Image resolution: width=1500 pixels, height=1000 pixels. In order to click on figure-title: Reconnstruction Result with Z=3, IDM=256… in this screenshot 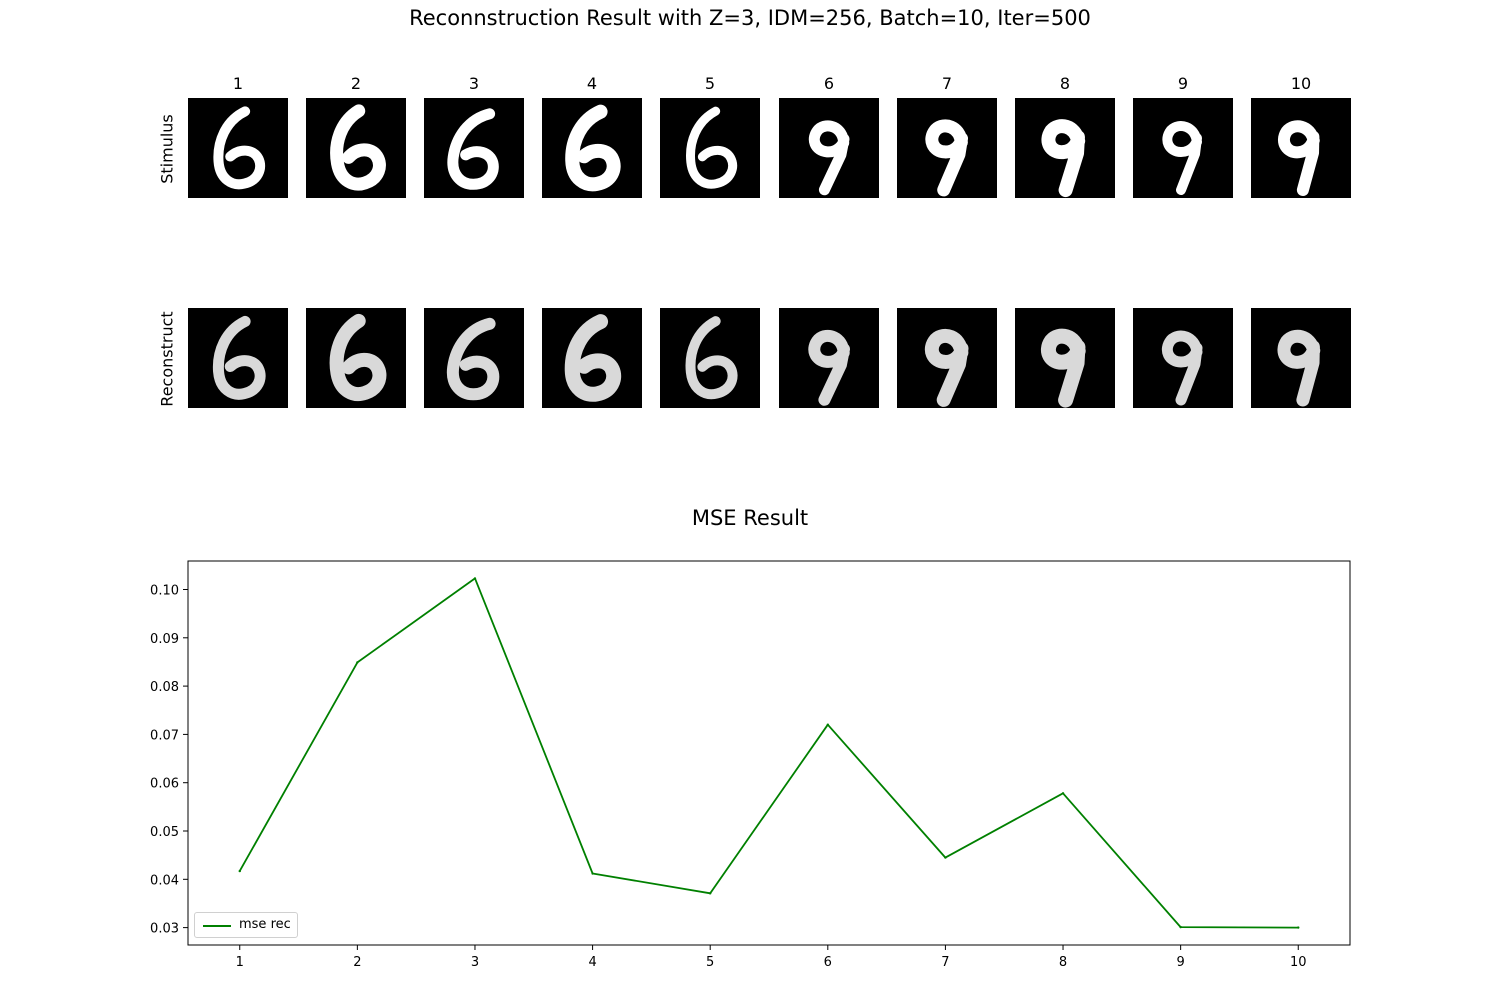, I will do `click(750, 18)`.